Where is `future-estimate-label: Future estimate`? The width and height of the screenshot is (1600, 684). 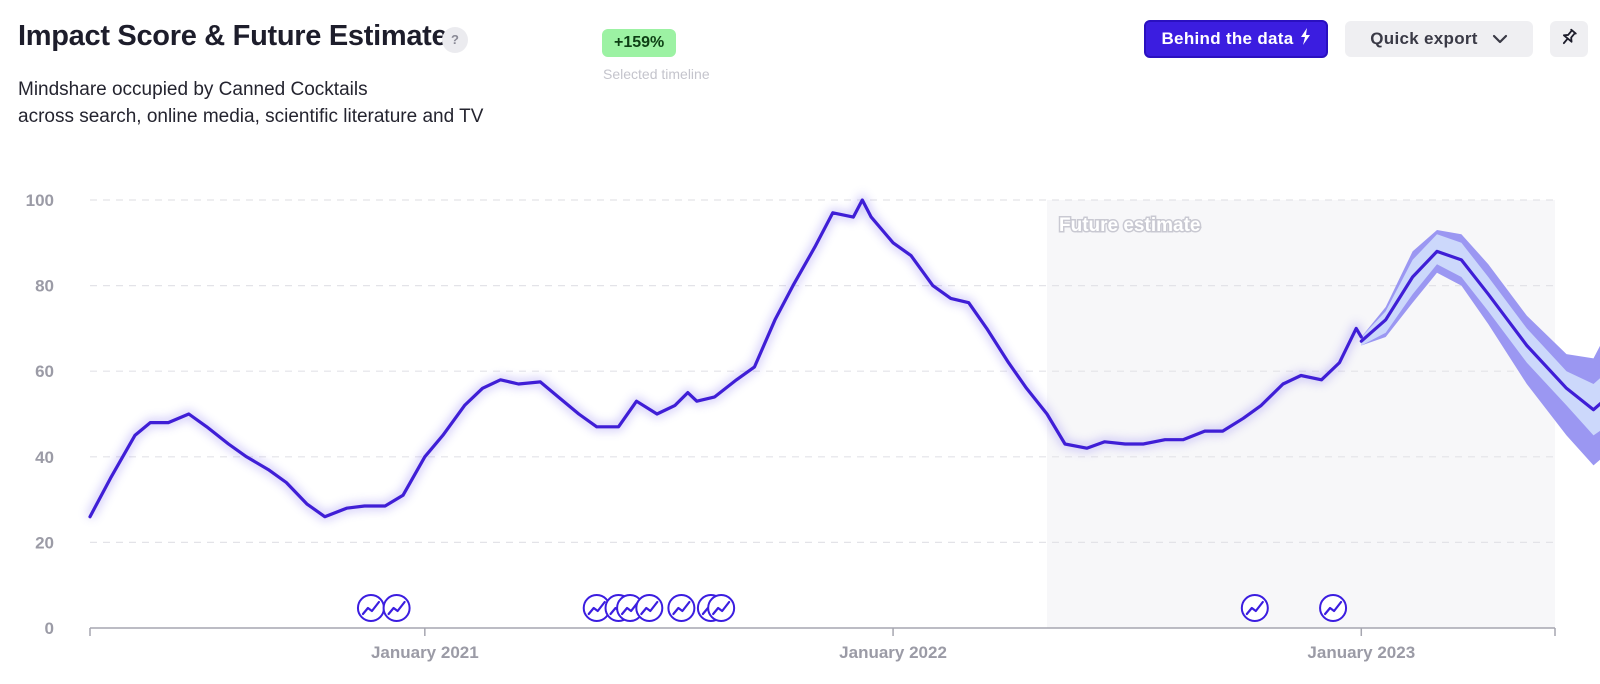 future-estimate-label: Future estimate is located at coordinates (1129, 225).